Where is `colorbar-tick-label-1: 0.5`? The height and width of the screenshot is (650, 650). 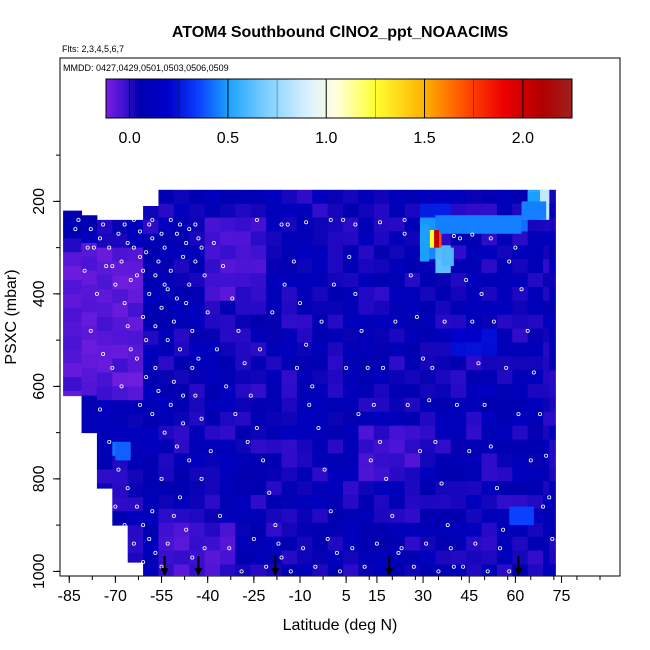
colorbar-tick-label-1: 0.5 is located at coordinates (228, 138).